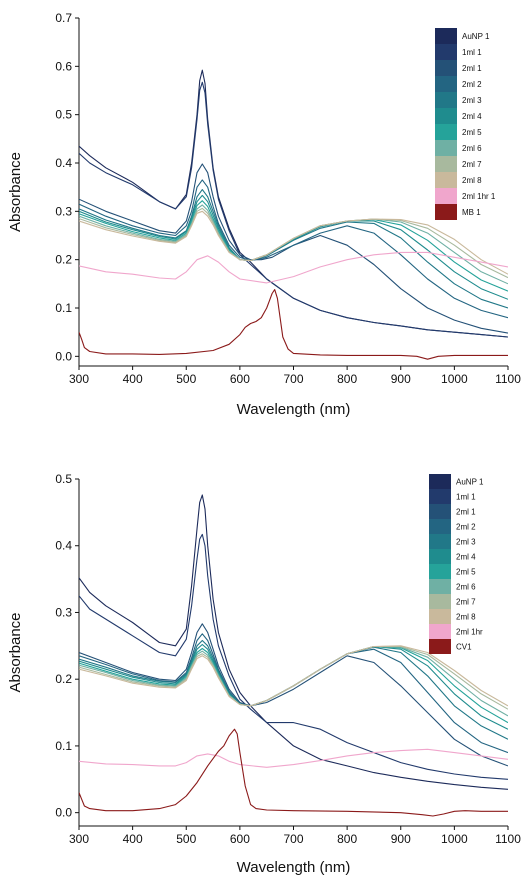 This screenshot has height=880, width=523. Describe the element at coordinates (63, 66) in the screenshot. I see `y-tick-label: 0.6` at that location.